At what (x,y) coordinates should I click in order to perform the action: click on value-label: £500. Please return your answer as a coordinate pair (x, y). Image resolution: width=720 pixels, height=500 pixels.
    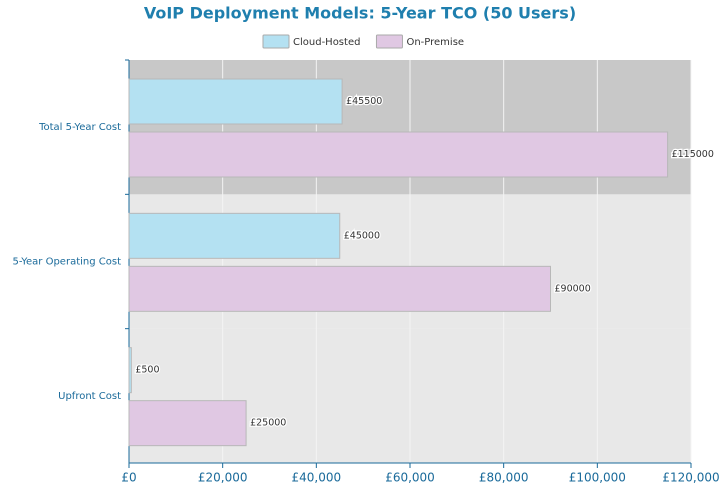
    Looking at the image, I should click on (147, 370).